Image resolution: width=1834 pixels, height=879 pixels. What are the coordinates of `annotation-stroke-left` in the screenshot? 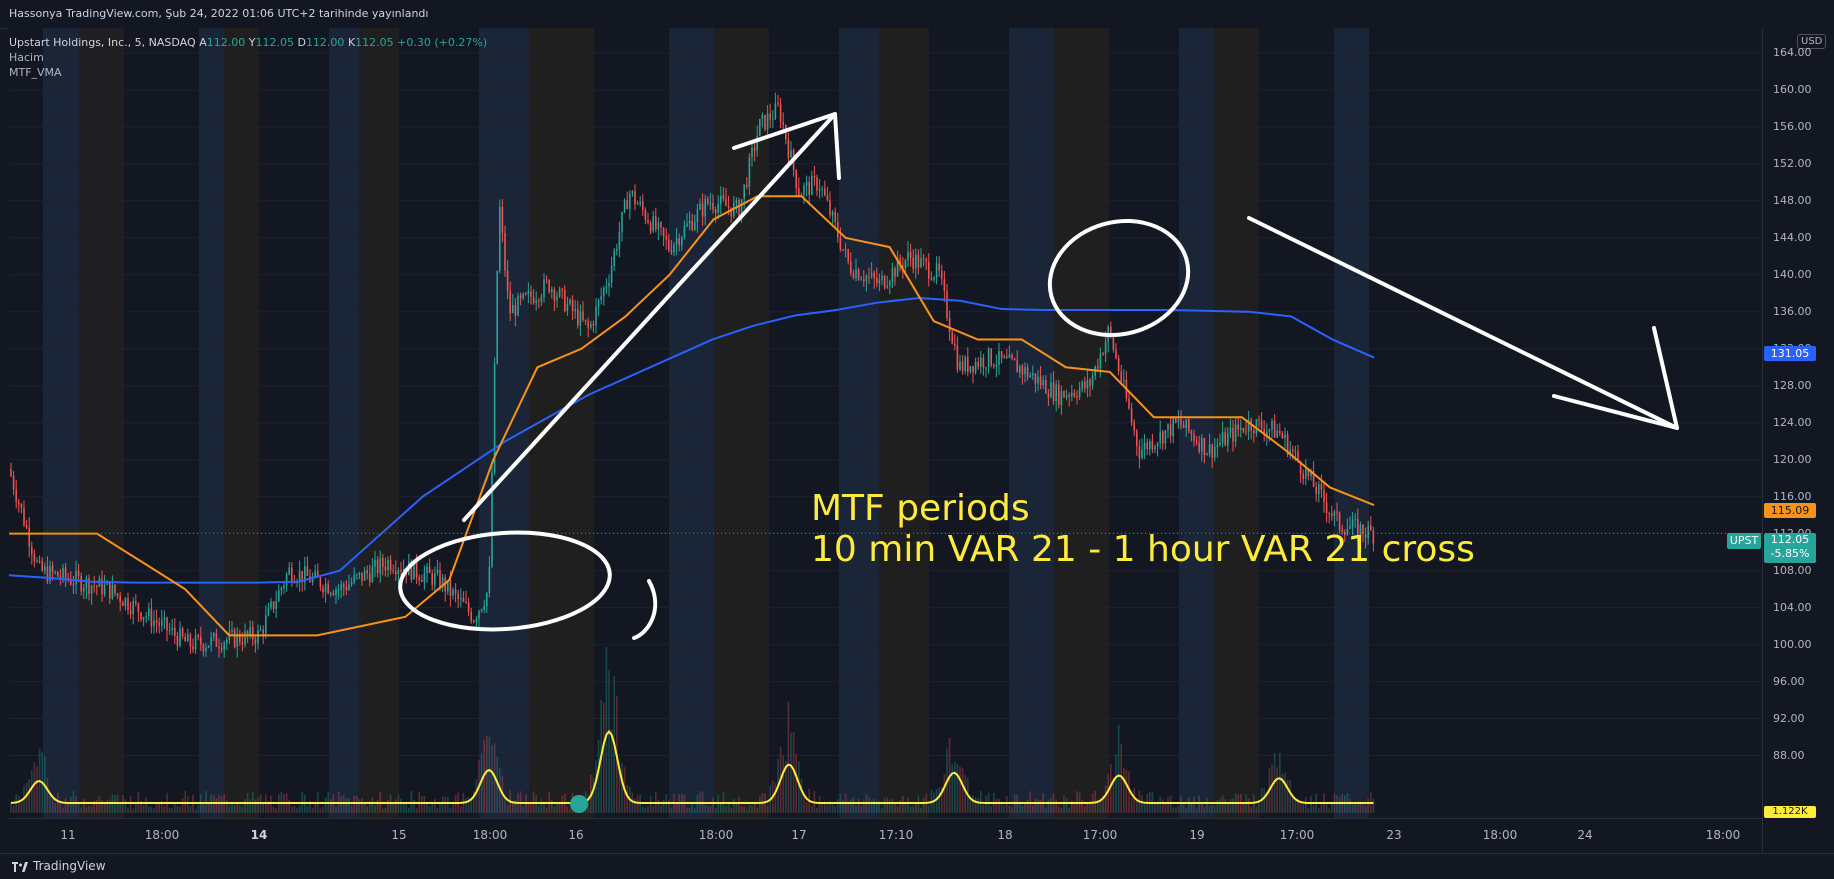 It's located at (645, 609).